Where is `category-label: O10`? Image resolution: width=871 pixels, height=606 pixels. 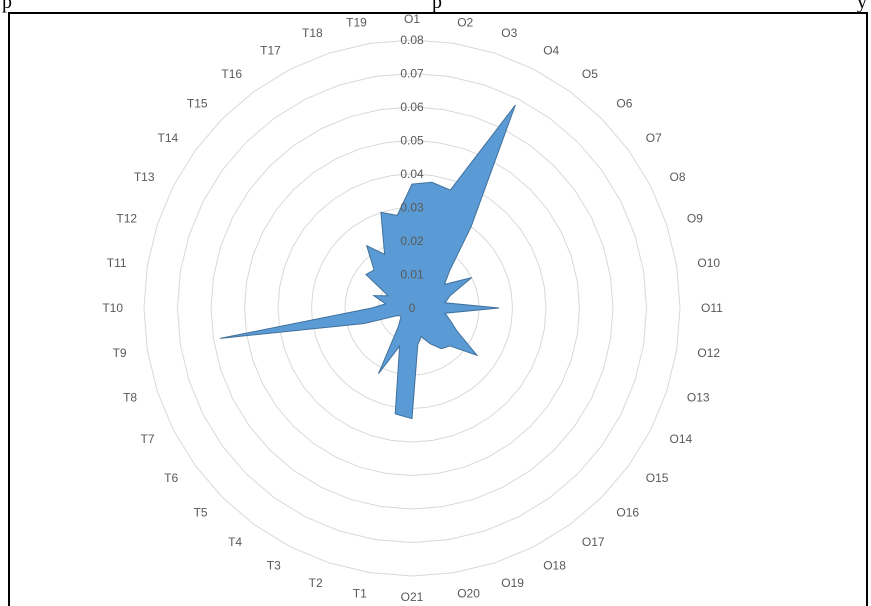
category-label: O10 is located at coordinates (708, 263).